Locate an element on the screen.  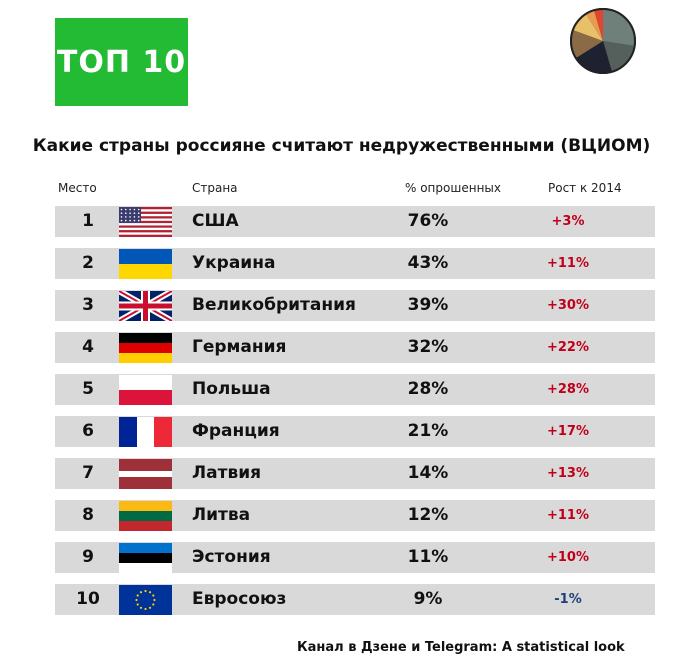
germany-flag-icon is located at coordinates (145, 348).